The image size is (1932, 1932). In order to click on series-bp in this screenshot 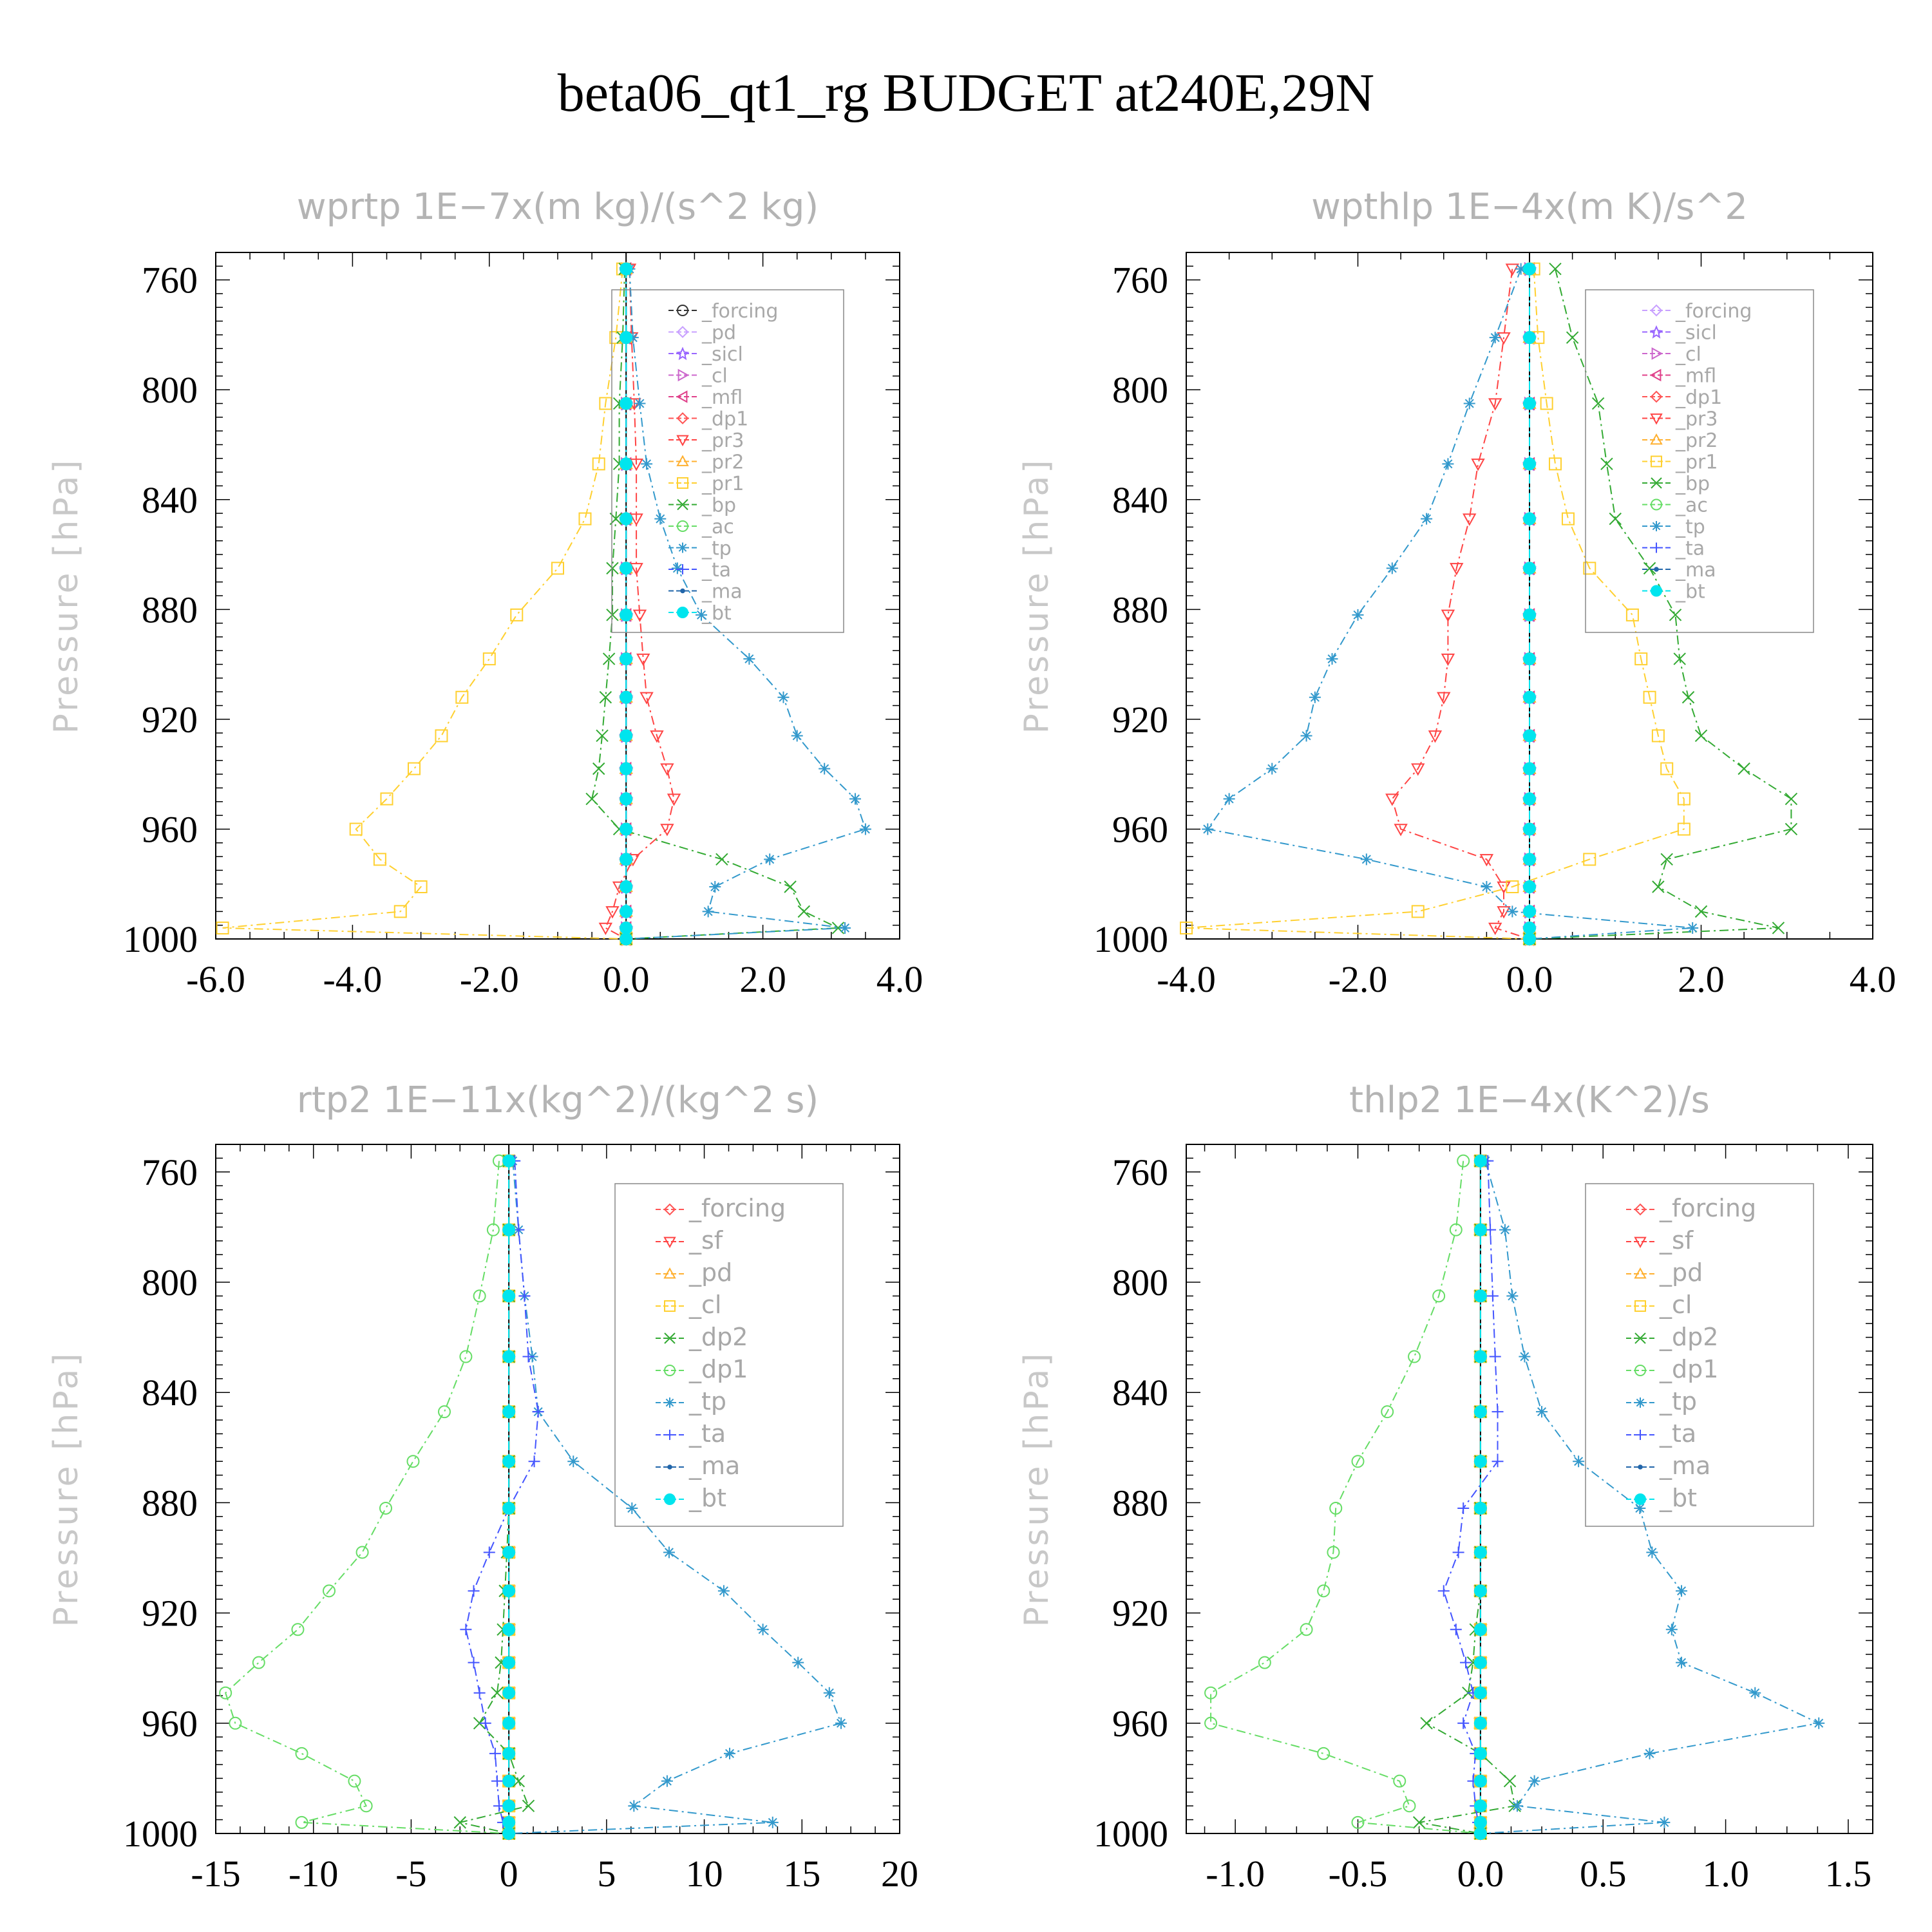, I will do `click(1661, 603)`.